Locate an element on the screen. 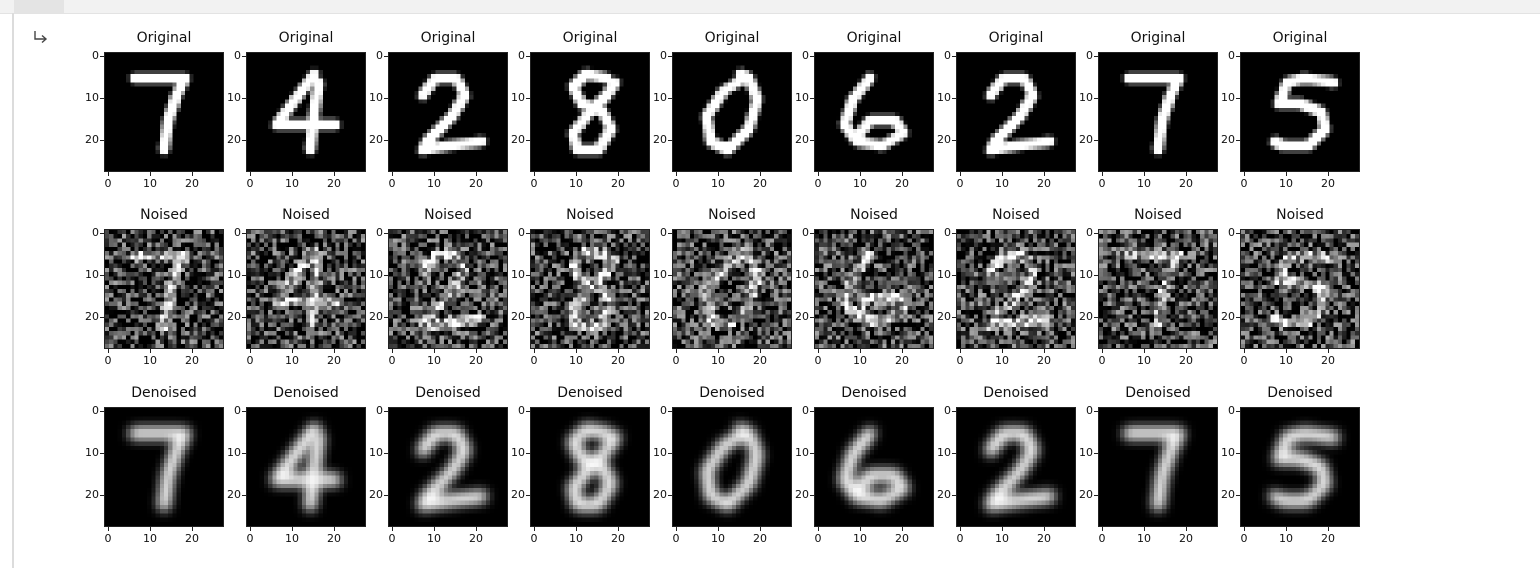  output-arrow-icon is located at coordinates (41, 37).